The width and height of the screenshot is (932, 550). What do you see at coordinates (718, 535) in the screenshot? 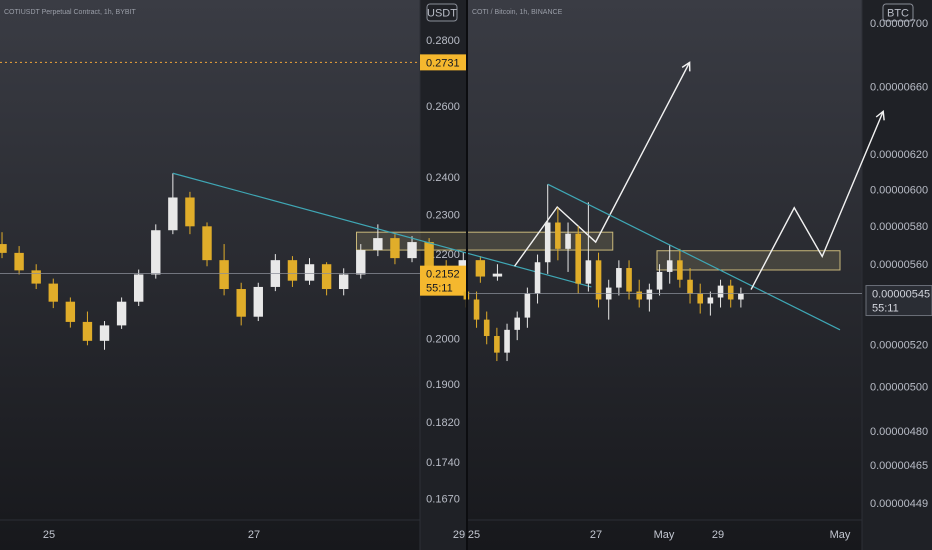
I see `x-tick-label: 29` at bounding box center [718, 535].